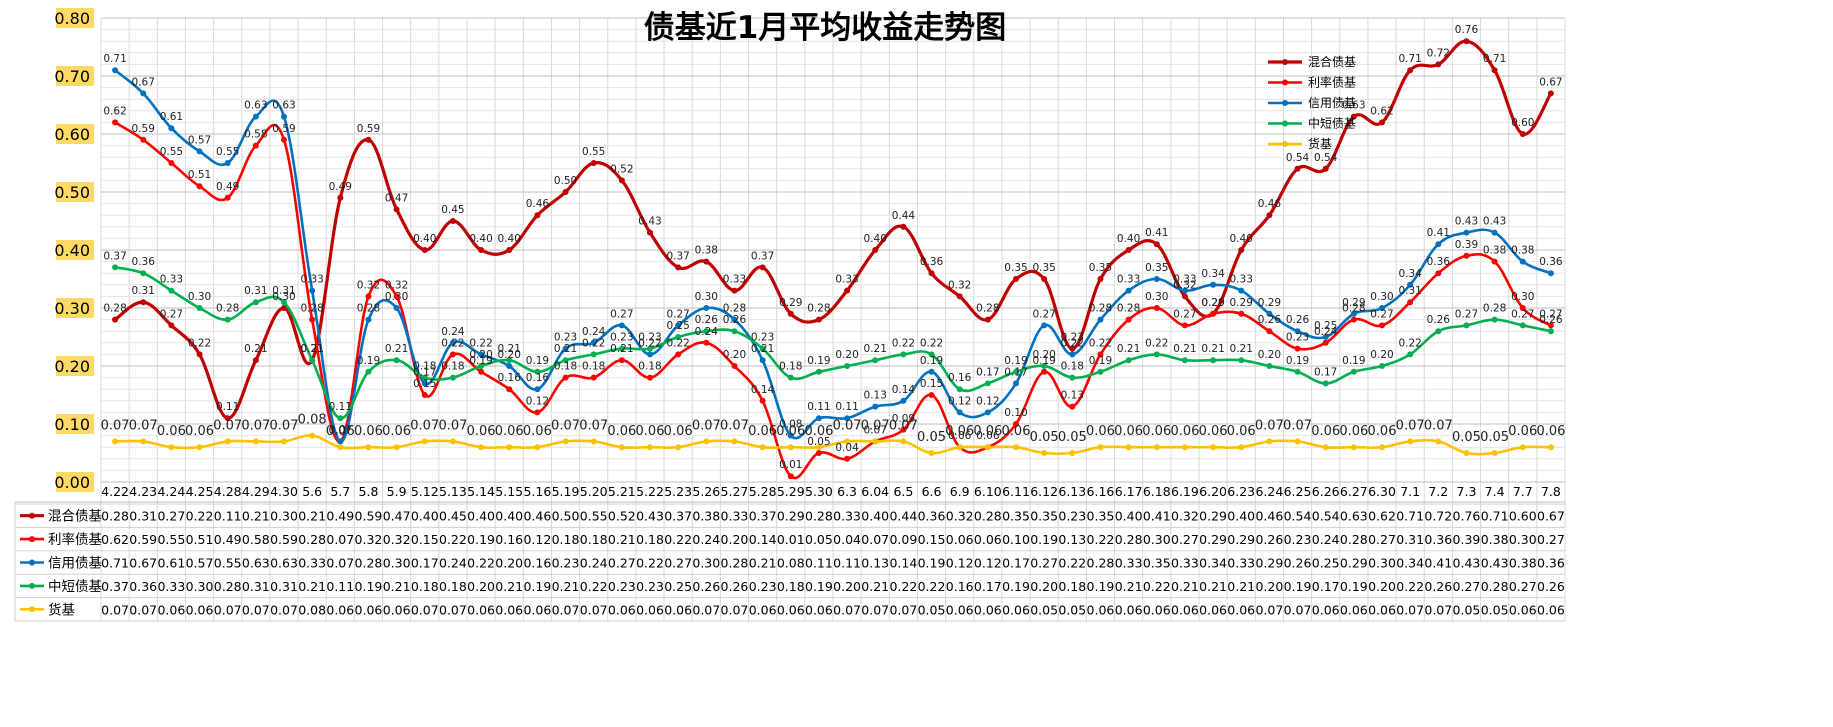 This screenshot has width=1833, height=727. I want to click on table-cell: 0.49, so click(228, 539).